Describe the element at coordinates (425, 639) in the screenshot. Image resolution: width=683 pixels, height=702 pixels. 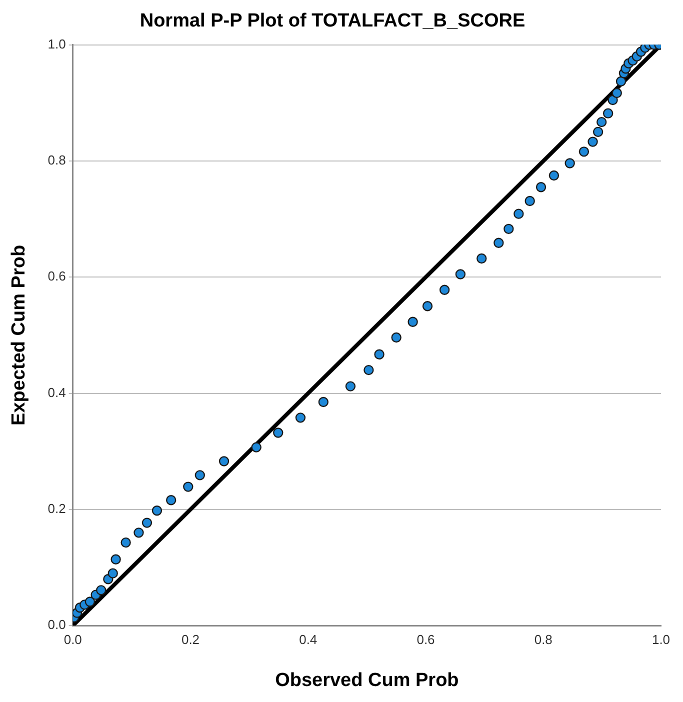
I see `x-tick-label: 0.6` at that location.